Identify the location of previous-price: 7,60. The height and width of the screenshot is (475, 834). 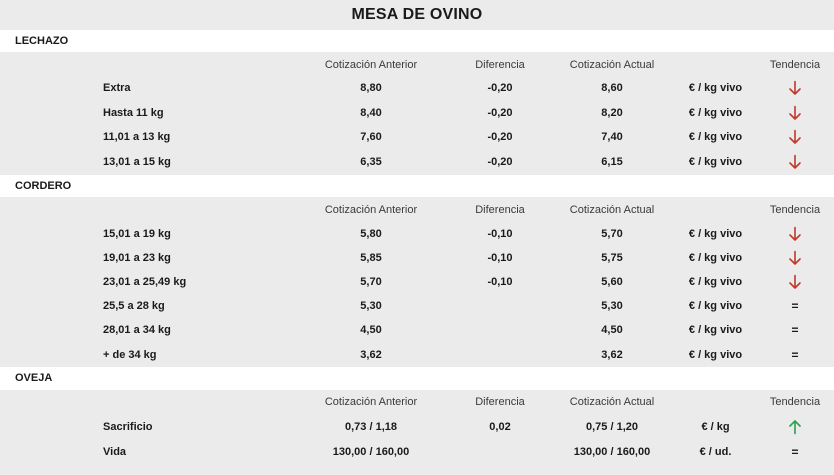
(371, 137).